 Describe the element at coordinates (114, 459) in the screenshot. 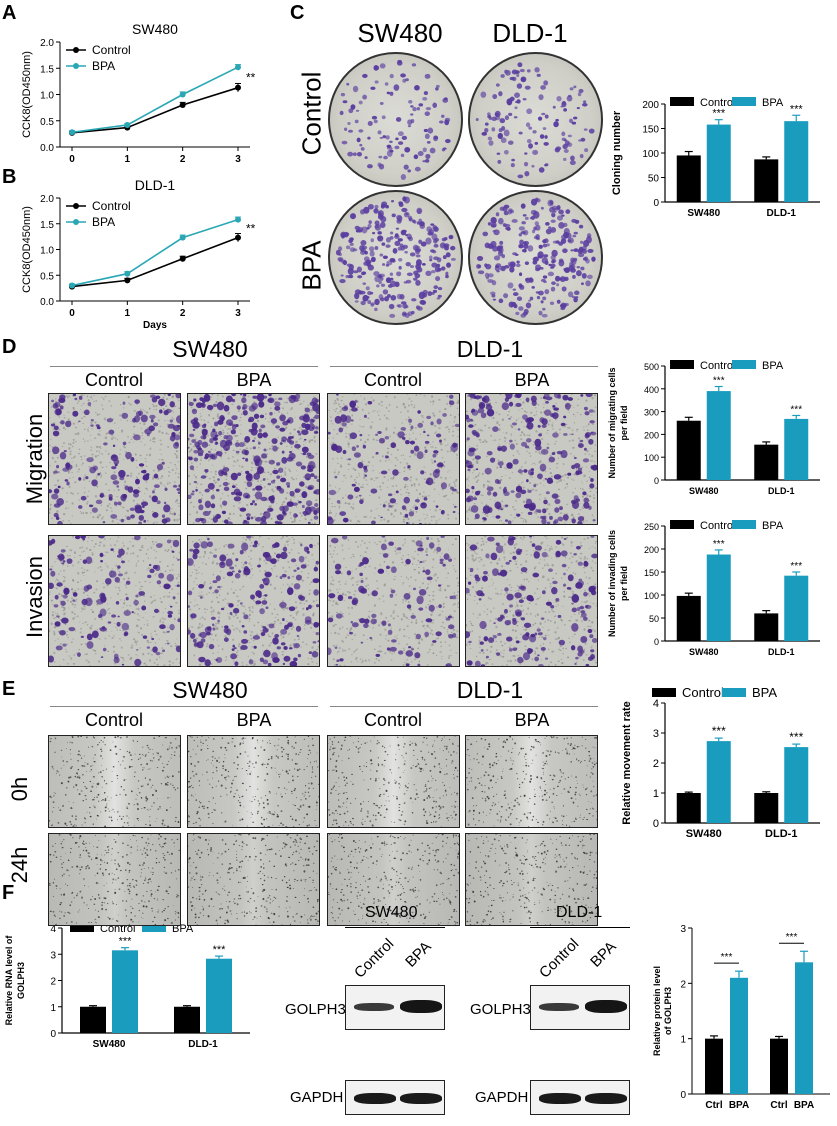

I see `image-texture` at that location.